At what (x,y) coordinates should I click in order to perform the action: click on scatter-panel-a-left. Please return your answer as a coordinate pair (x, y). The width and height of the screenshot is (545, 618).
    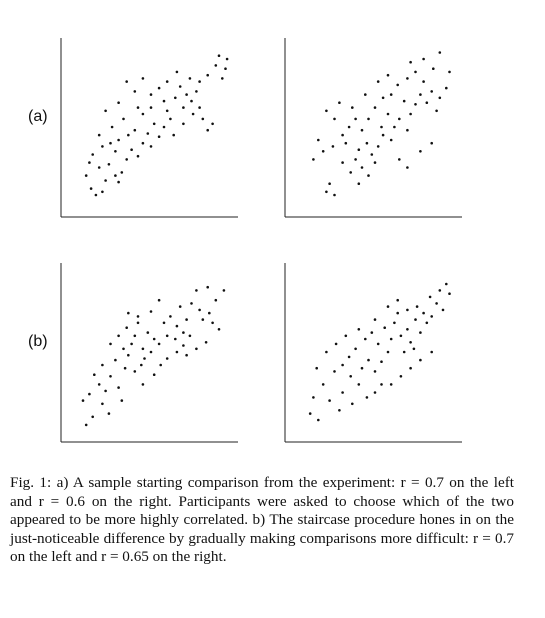
    Looking at the image, I should click on (149, 128).